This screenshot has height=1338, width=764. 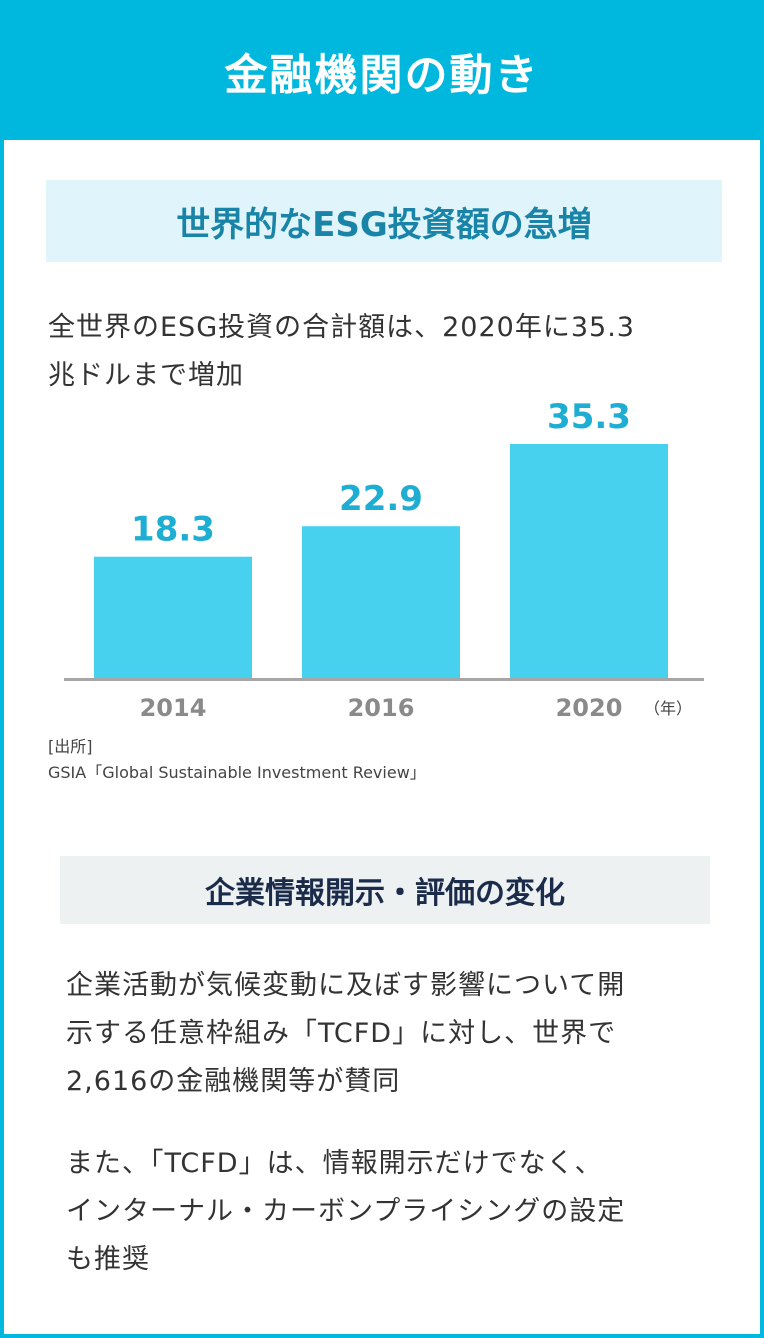 What do you see at coordinates (381, 499) in the screenshot?
I see `data-label-2016: 22.9` at bounding box center [381, 499].